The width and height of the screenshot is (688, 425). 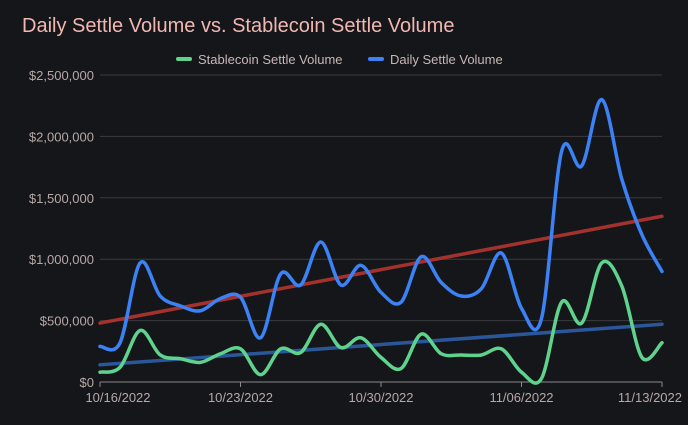 What do you see at coordinates (240, 397) in the screenshot?
I see `x-tick-label: 10/23/2022` at bounding box center [240, 397].